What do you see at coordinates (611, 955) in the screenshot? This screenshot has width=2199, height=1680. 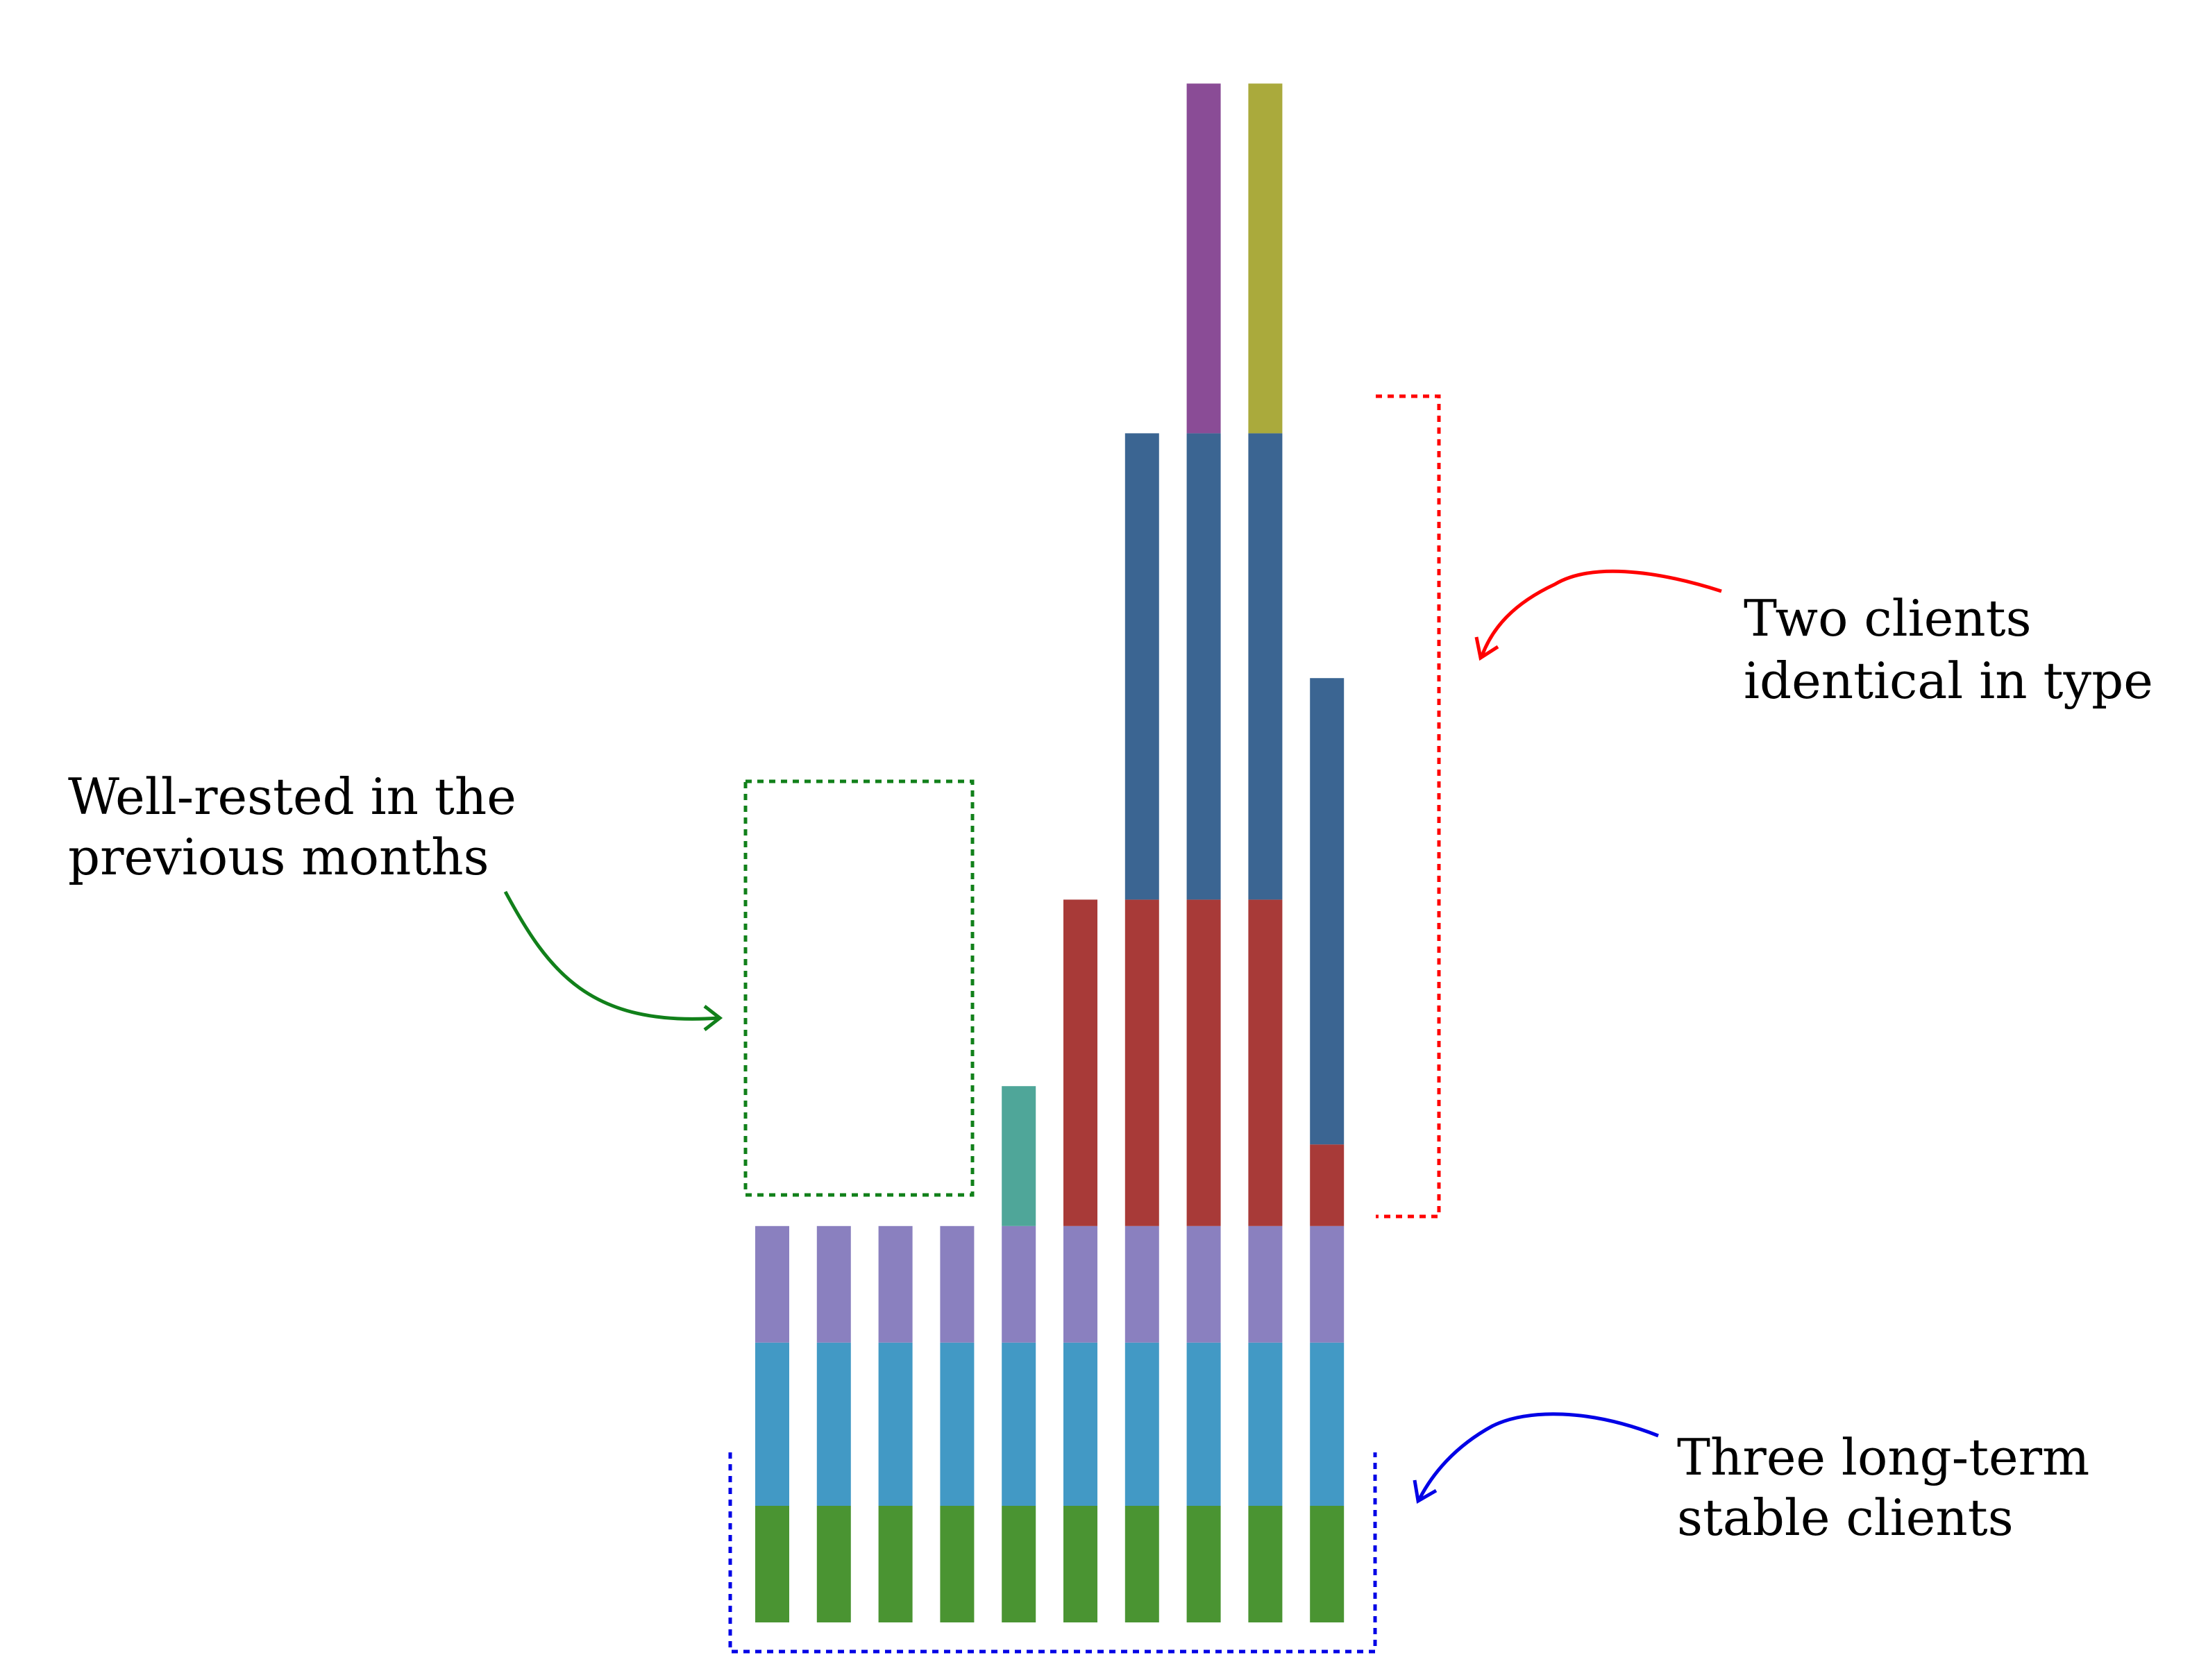 I see `well-rested-arrow` at bounding box center [611, 955].